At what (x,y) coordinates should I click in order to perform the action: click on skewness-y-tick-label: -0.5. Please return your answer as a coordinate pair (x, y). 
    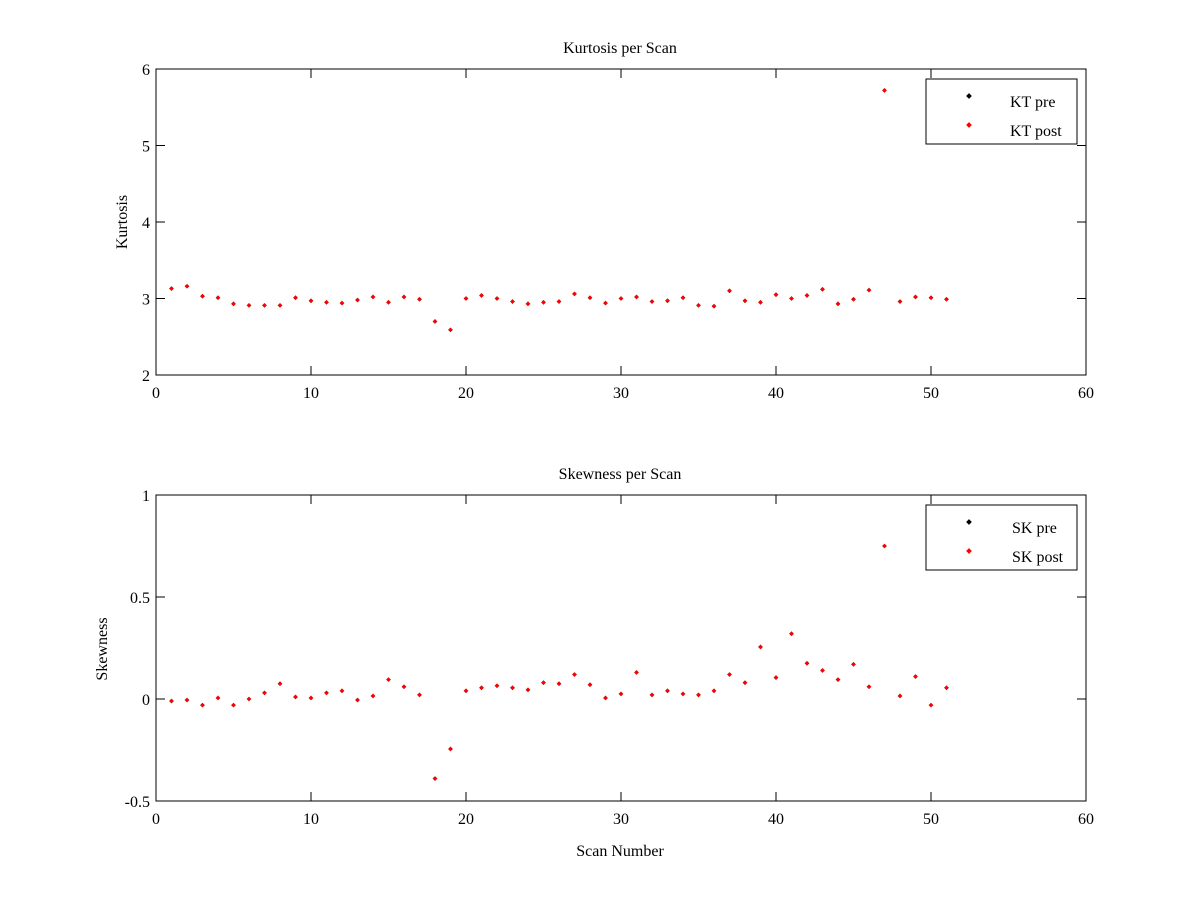
    Looking at the image, I should click on (137, 802).